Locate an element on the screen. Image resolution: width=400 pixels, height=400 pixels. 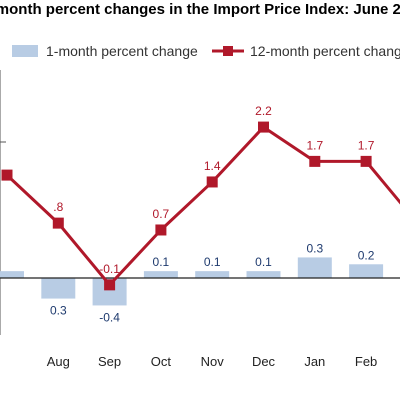
legend-bar-swatch is located at coordinates (25, 51).